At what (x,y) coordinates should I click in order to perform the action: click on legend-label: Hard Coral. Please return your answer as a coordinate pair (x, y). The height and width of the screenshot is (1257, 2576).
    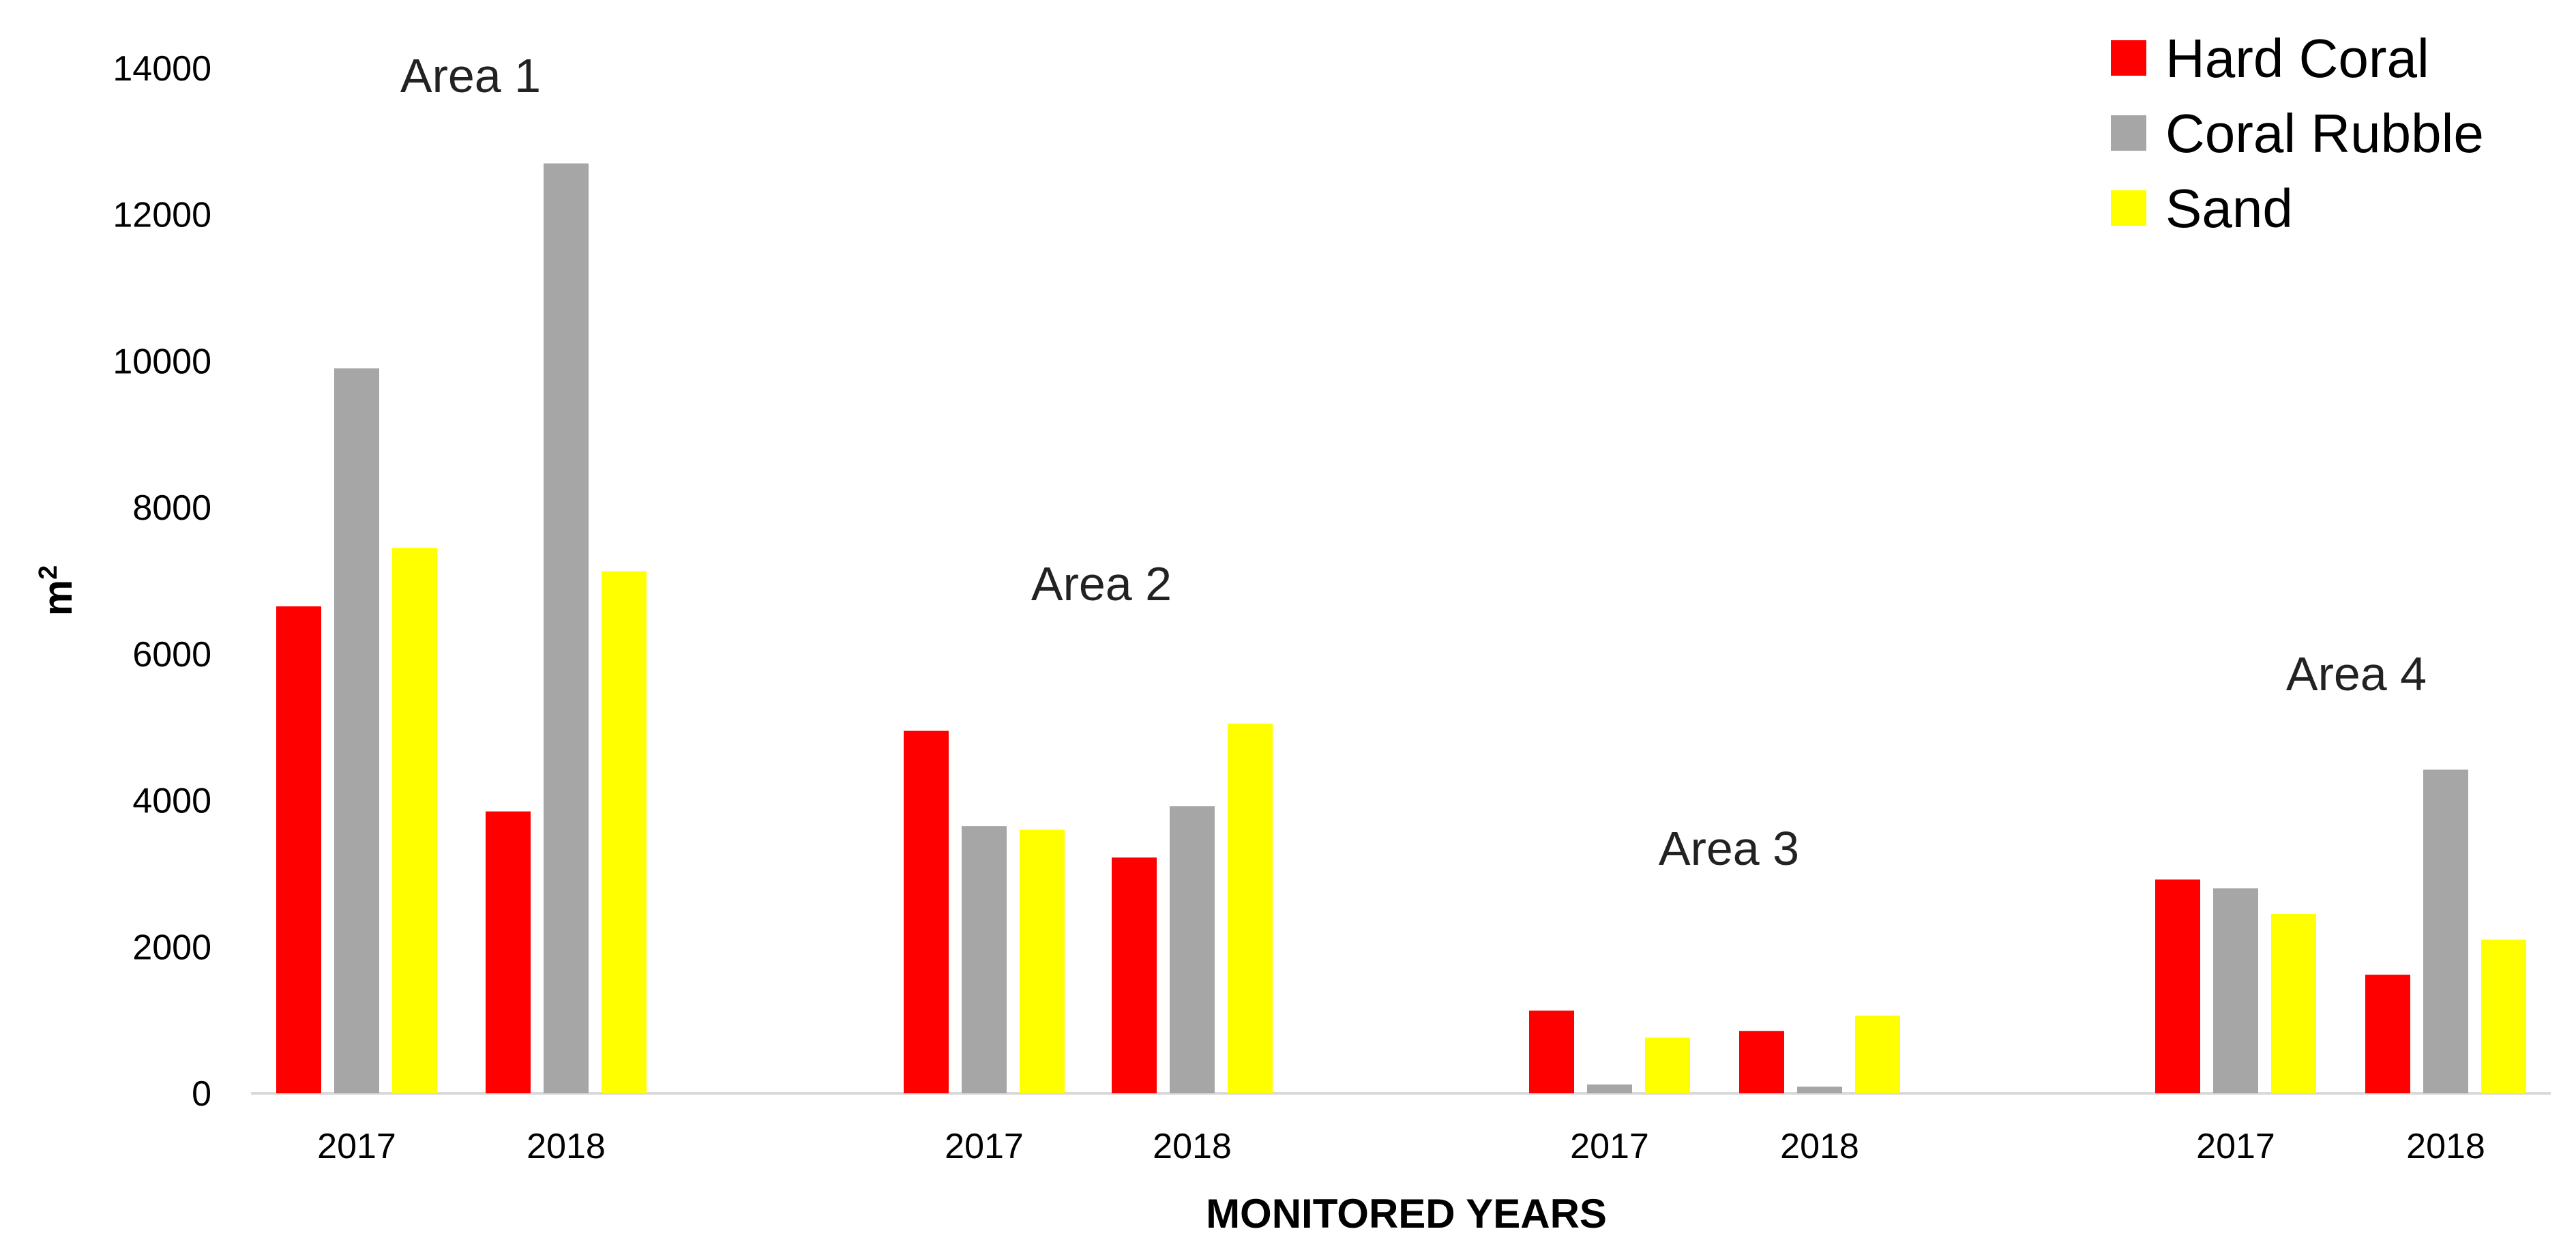
    Looking at the image, I should click on (2297, 58).